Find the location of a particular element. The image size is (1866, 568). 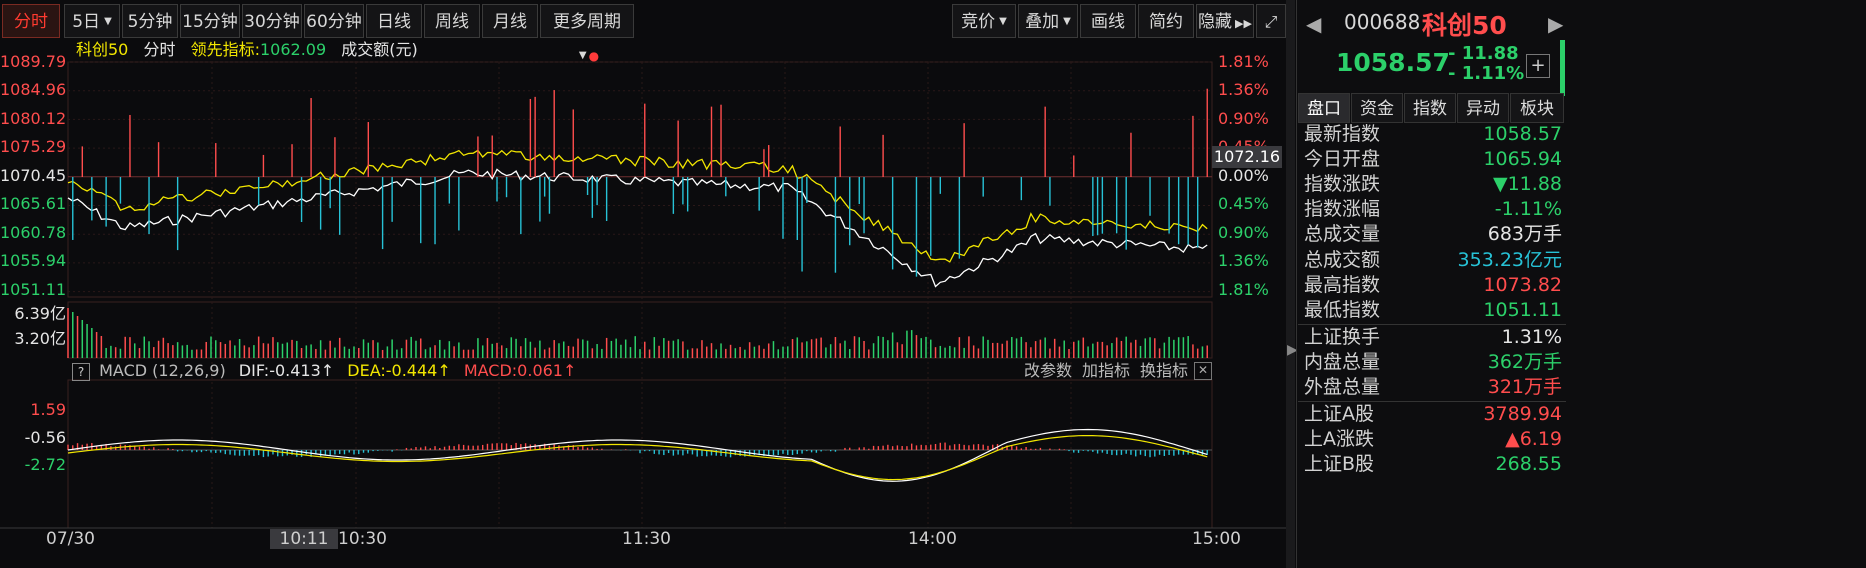

help-icon: ? is located at coordinates (81, 371).